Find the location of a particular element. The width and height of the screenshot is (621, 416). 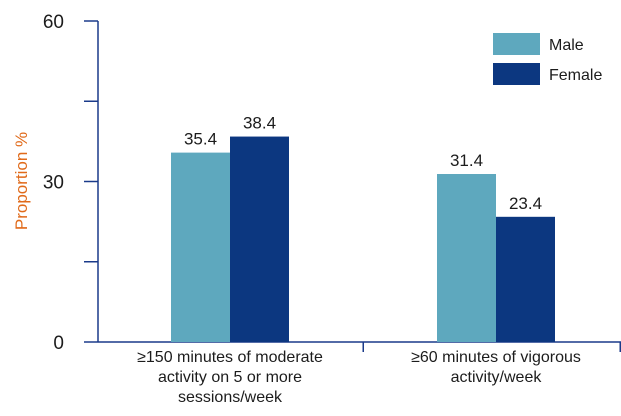

category-label-2-line-2: activity/week is located at coordinates (497, 377).